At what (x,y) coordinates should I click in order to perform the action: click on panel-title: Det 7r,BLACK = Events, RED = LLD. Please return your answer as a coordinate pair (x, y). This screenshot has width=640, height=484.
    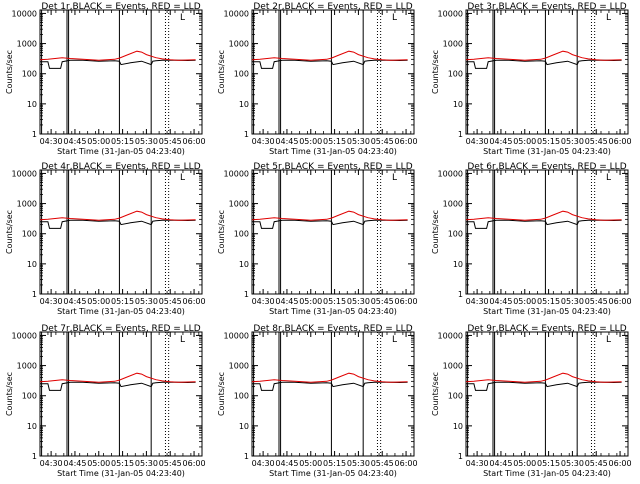
    Looking at the image, I should click on (120, 329).